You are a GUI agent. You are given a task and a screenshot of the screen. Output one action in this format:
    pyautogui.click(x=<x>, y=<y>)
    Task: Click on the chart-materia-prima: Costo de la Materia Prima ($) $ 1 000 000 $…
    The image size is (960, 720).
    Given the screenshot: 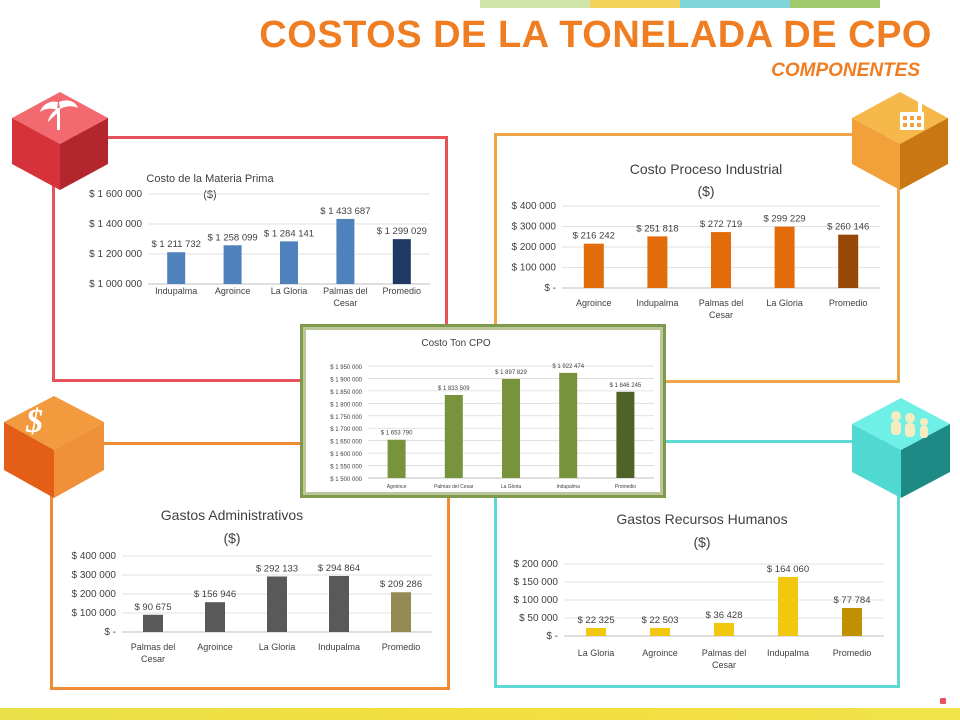 What is the action you would take?
    pyautogui.click(x=259, y=240)
    